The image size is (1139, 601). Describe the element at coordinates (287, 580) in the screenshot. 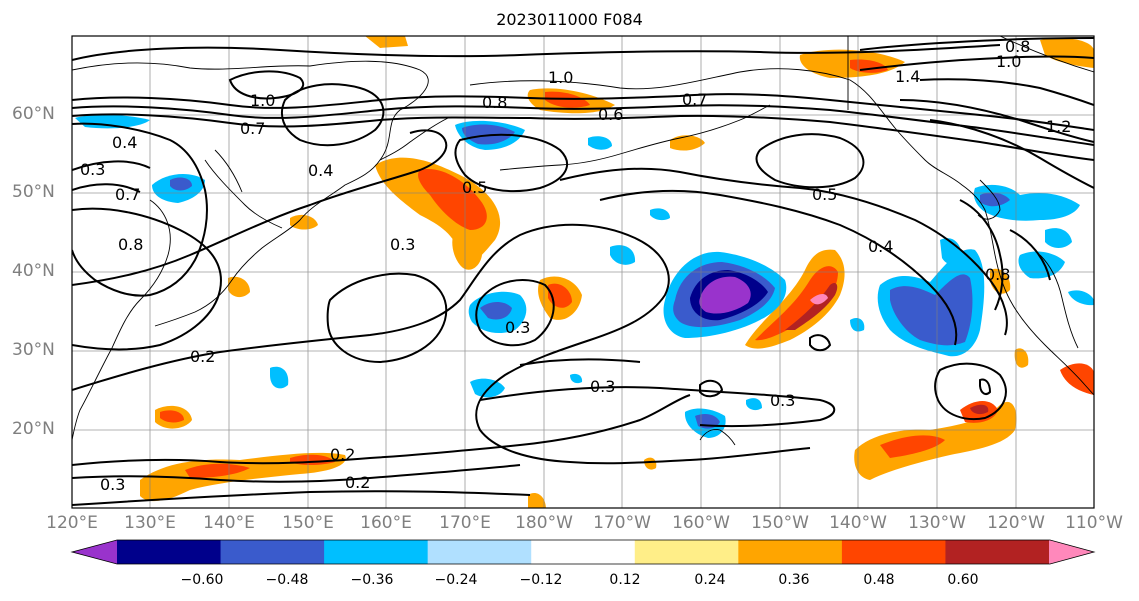

I see `colorbar-tick: −0.48` at that location.